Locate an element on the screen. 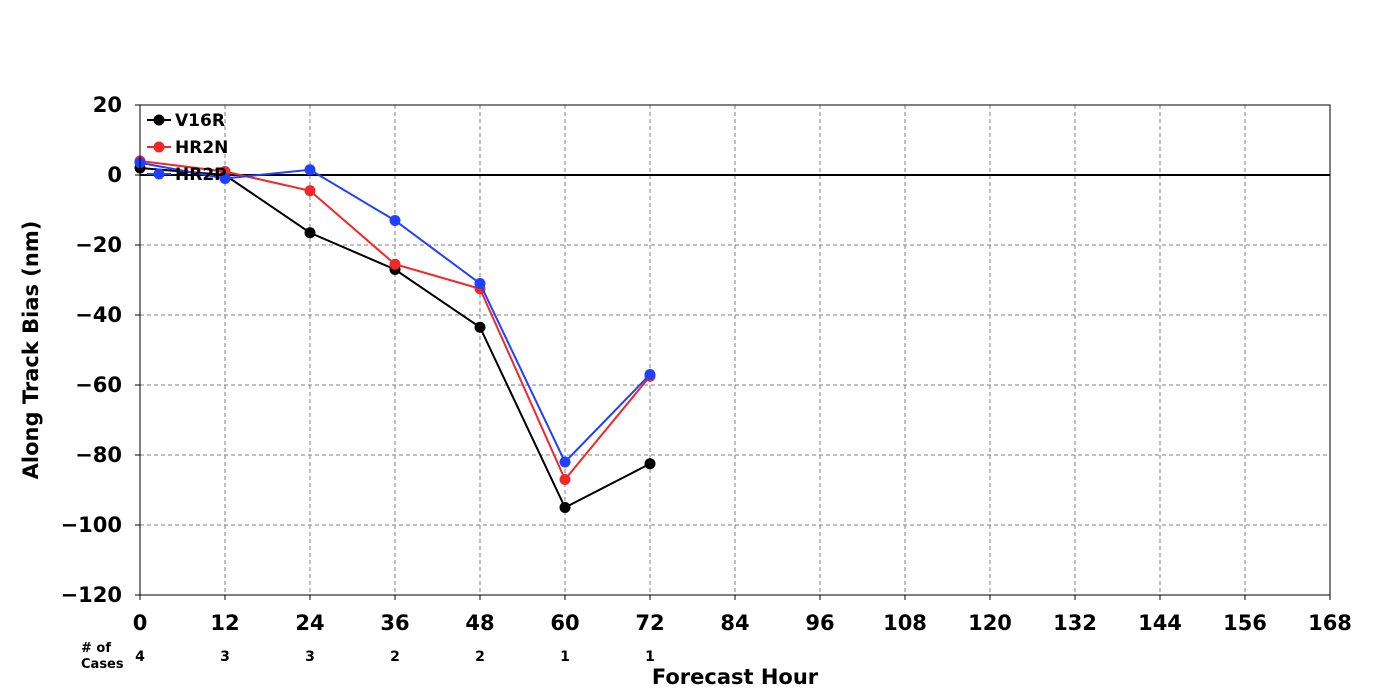 The width and height of the screenshot is (1400, 700). x-tick-label: 72 is located at coordinates (649, 623).